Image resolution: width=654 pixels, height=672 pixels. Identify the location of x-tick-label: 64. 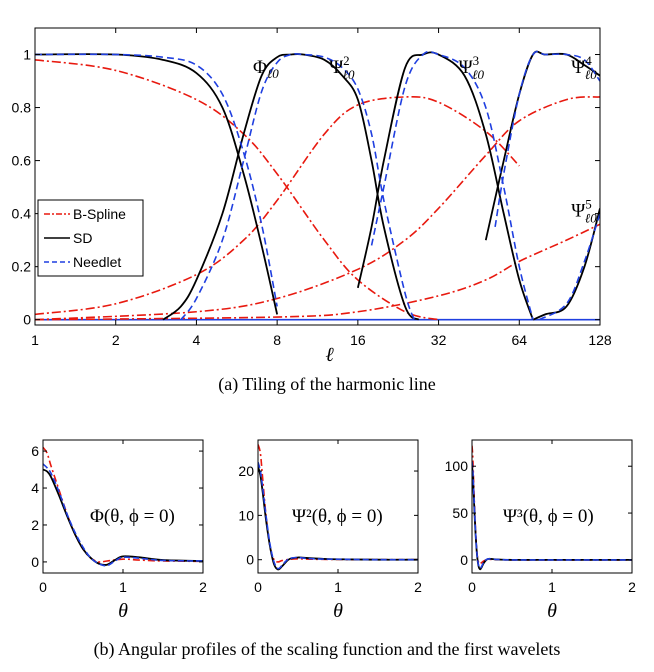
(519, 340).